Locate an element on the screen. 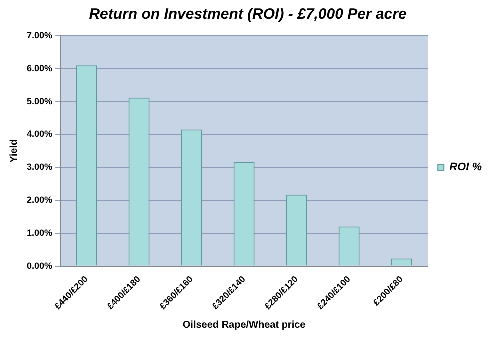 The image size is (500, 337). chart-title: Return on Investment (ROI) - £7,000 Per acre is located at coordinates (248, 15).